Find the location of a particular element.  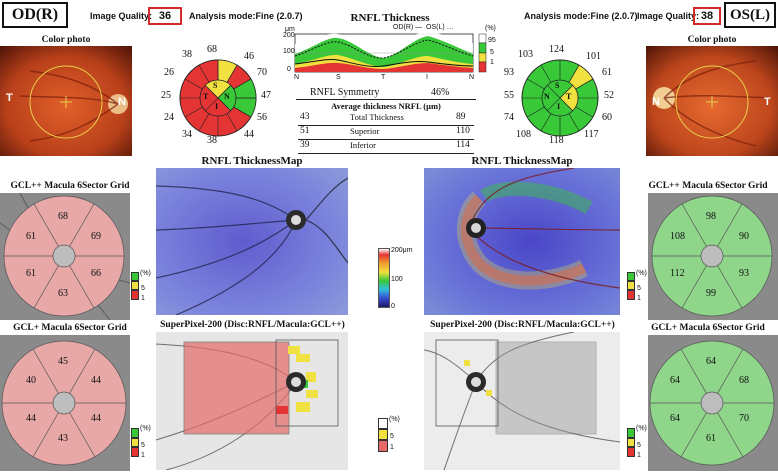

os-clock-value: 61 is located at coordinates (607, 72).